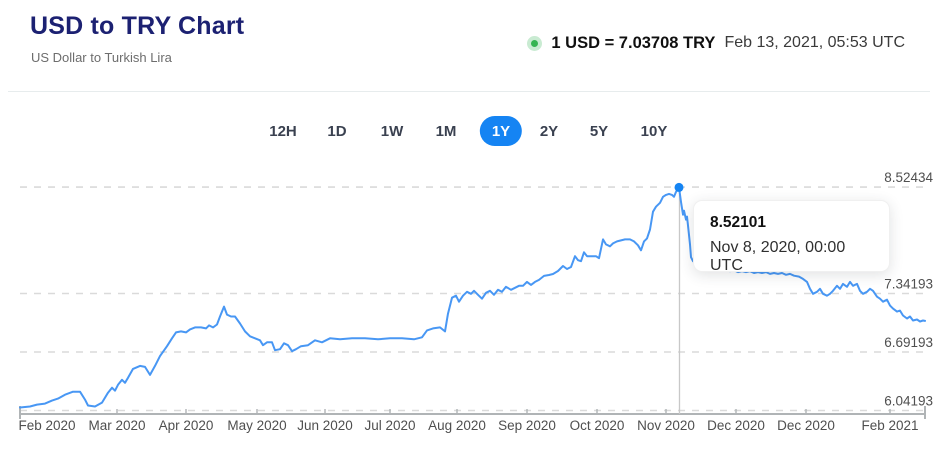  What do you see at coordinates (908, 342) in the screenshot?
I see `y-axis-label: 6.69193` at bounding box center [908, 342].